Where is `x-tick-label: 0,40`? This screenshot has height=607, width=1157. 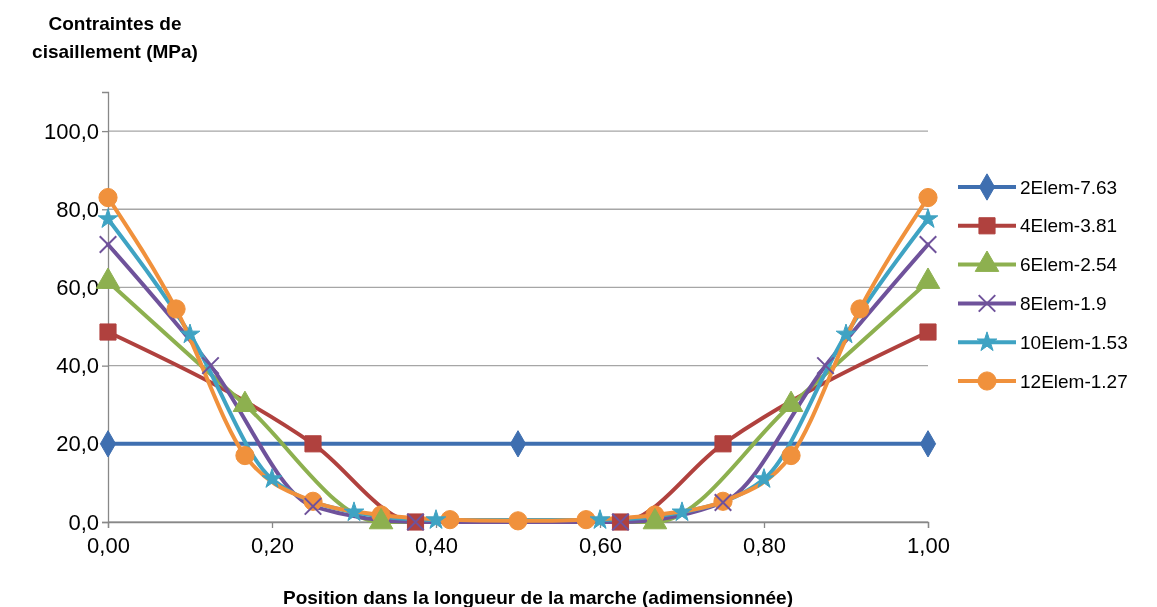
x-tick-label: 0,40 is located at coordinates (436, 545).